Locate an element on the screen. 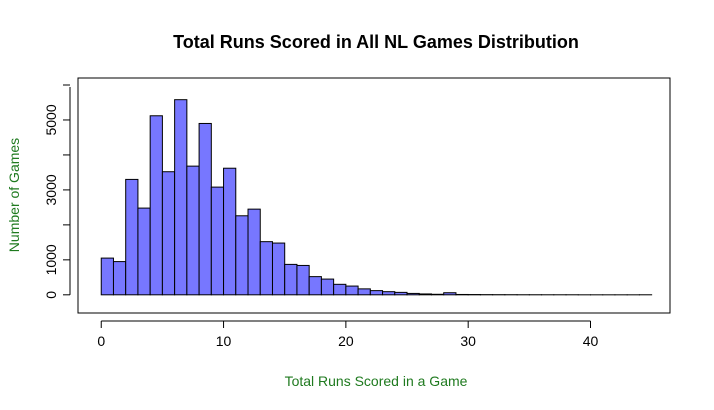  x-tick-label: 0 is located at coordinates (101, 341).